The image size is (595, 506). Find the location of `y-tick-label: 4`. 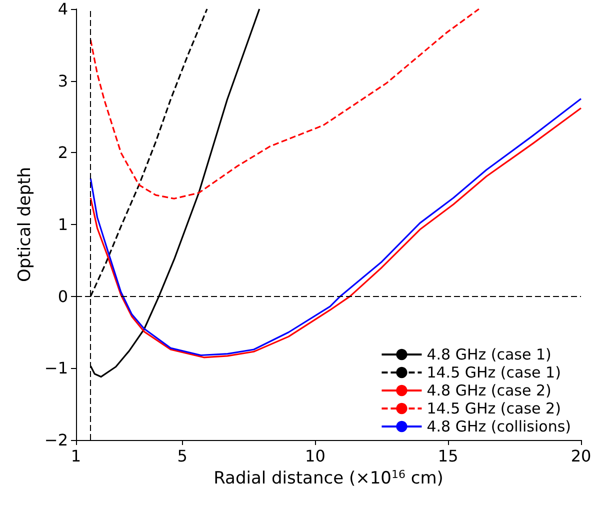

y-tick-label: 4 is located at coordinates (63, 9).